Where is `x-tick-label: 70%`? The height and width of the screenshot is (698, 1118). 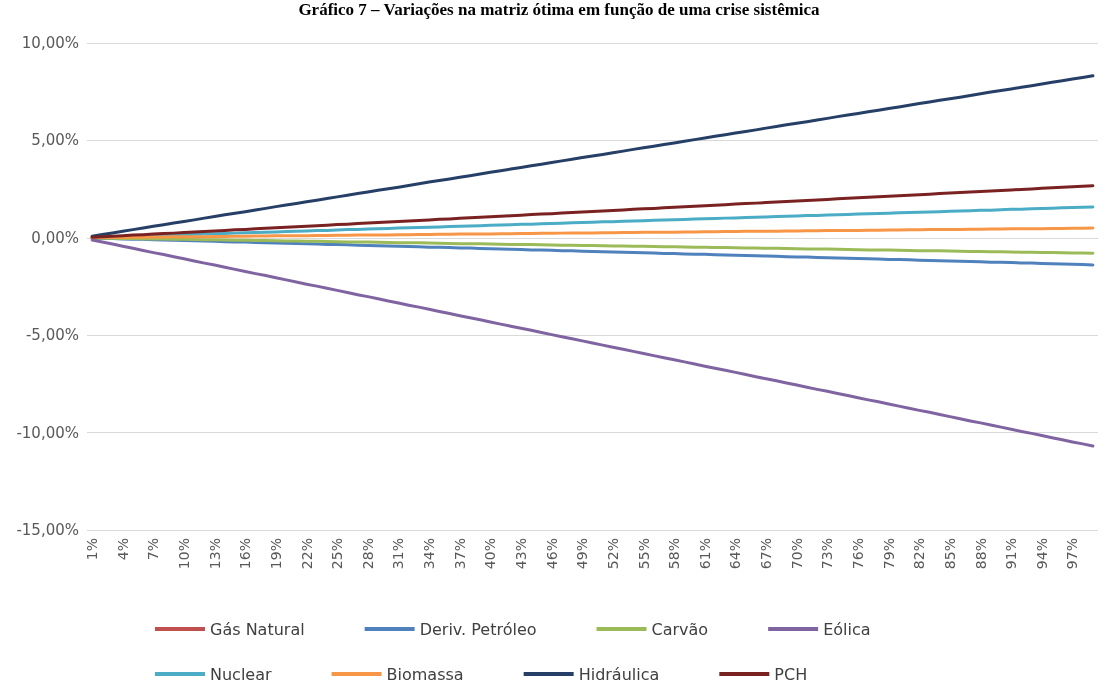
x-tick-label: 70% is located at coordinates (796, 554).